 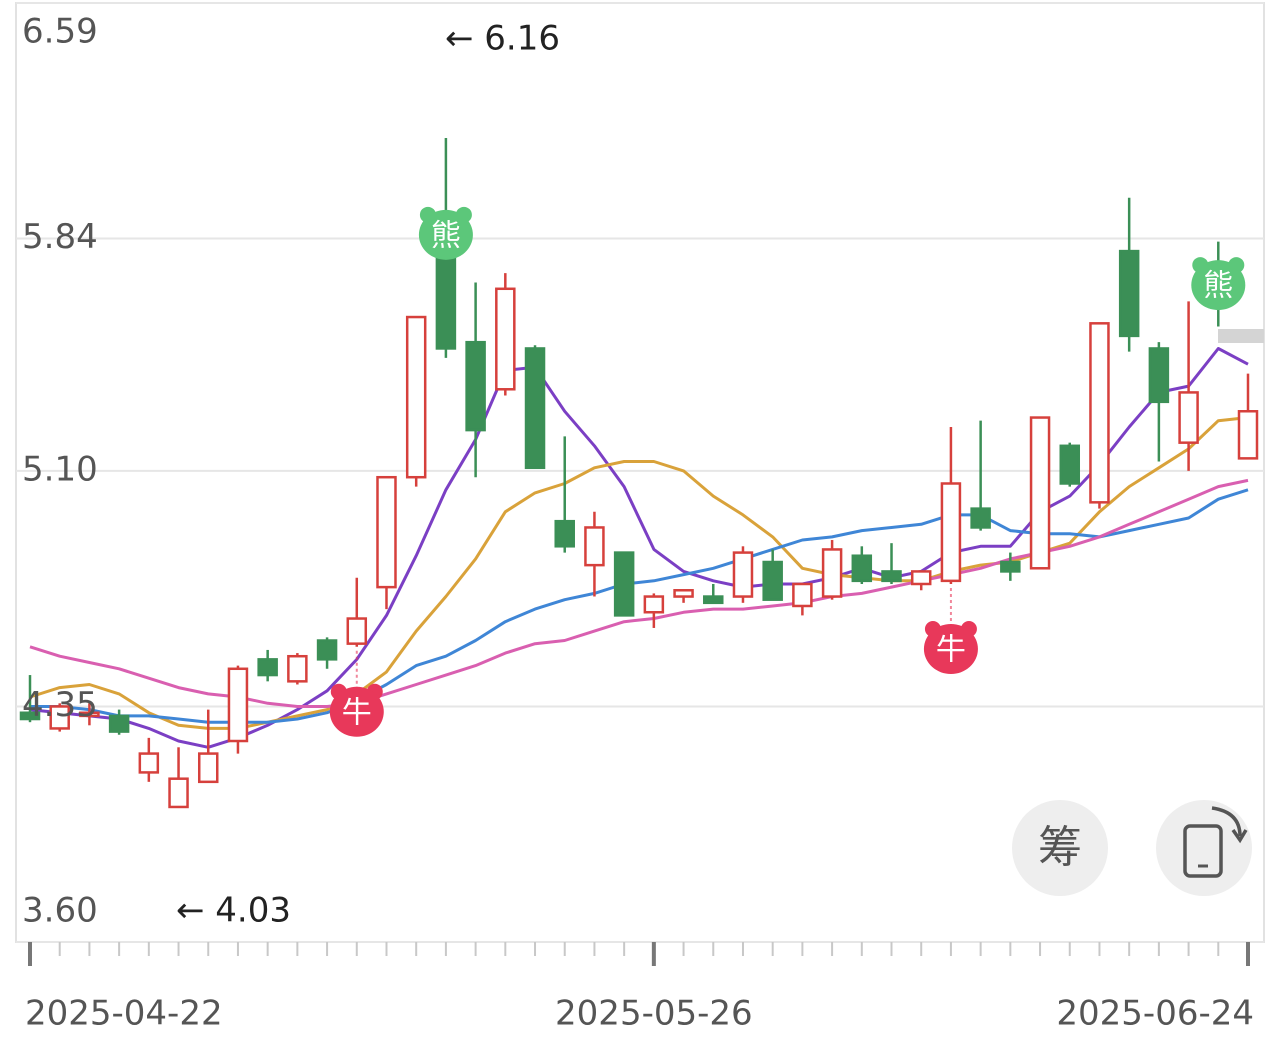 What do you see at coordinates (60, 469) in the screenshot?
I see `y-tick-label: 5.10` at bounding box center [60, 469].